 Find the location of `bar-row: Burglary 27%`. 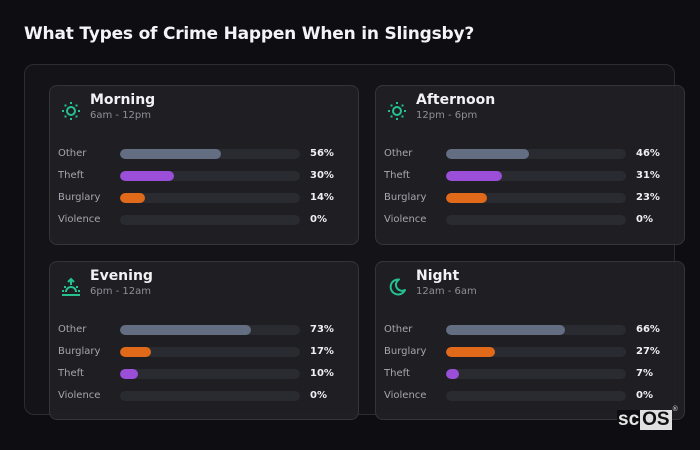

bar-row: Burglary 27% is located at coordinates (534, 356).